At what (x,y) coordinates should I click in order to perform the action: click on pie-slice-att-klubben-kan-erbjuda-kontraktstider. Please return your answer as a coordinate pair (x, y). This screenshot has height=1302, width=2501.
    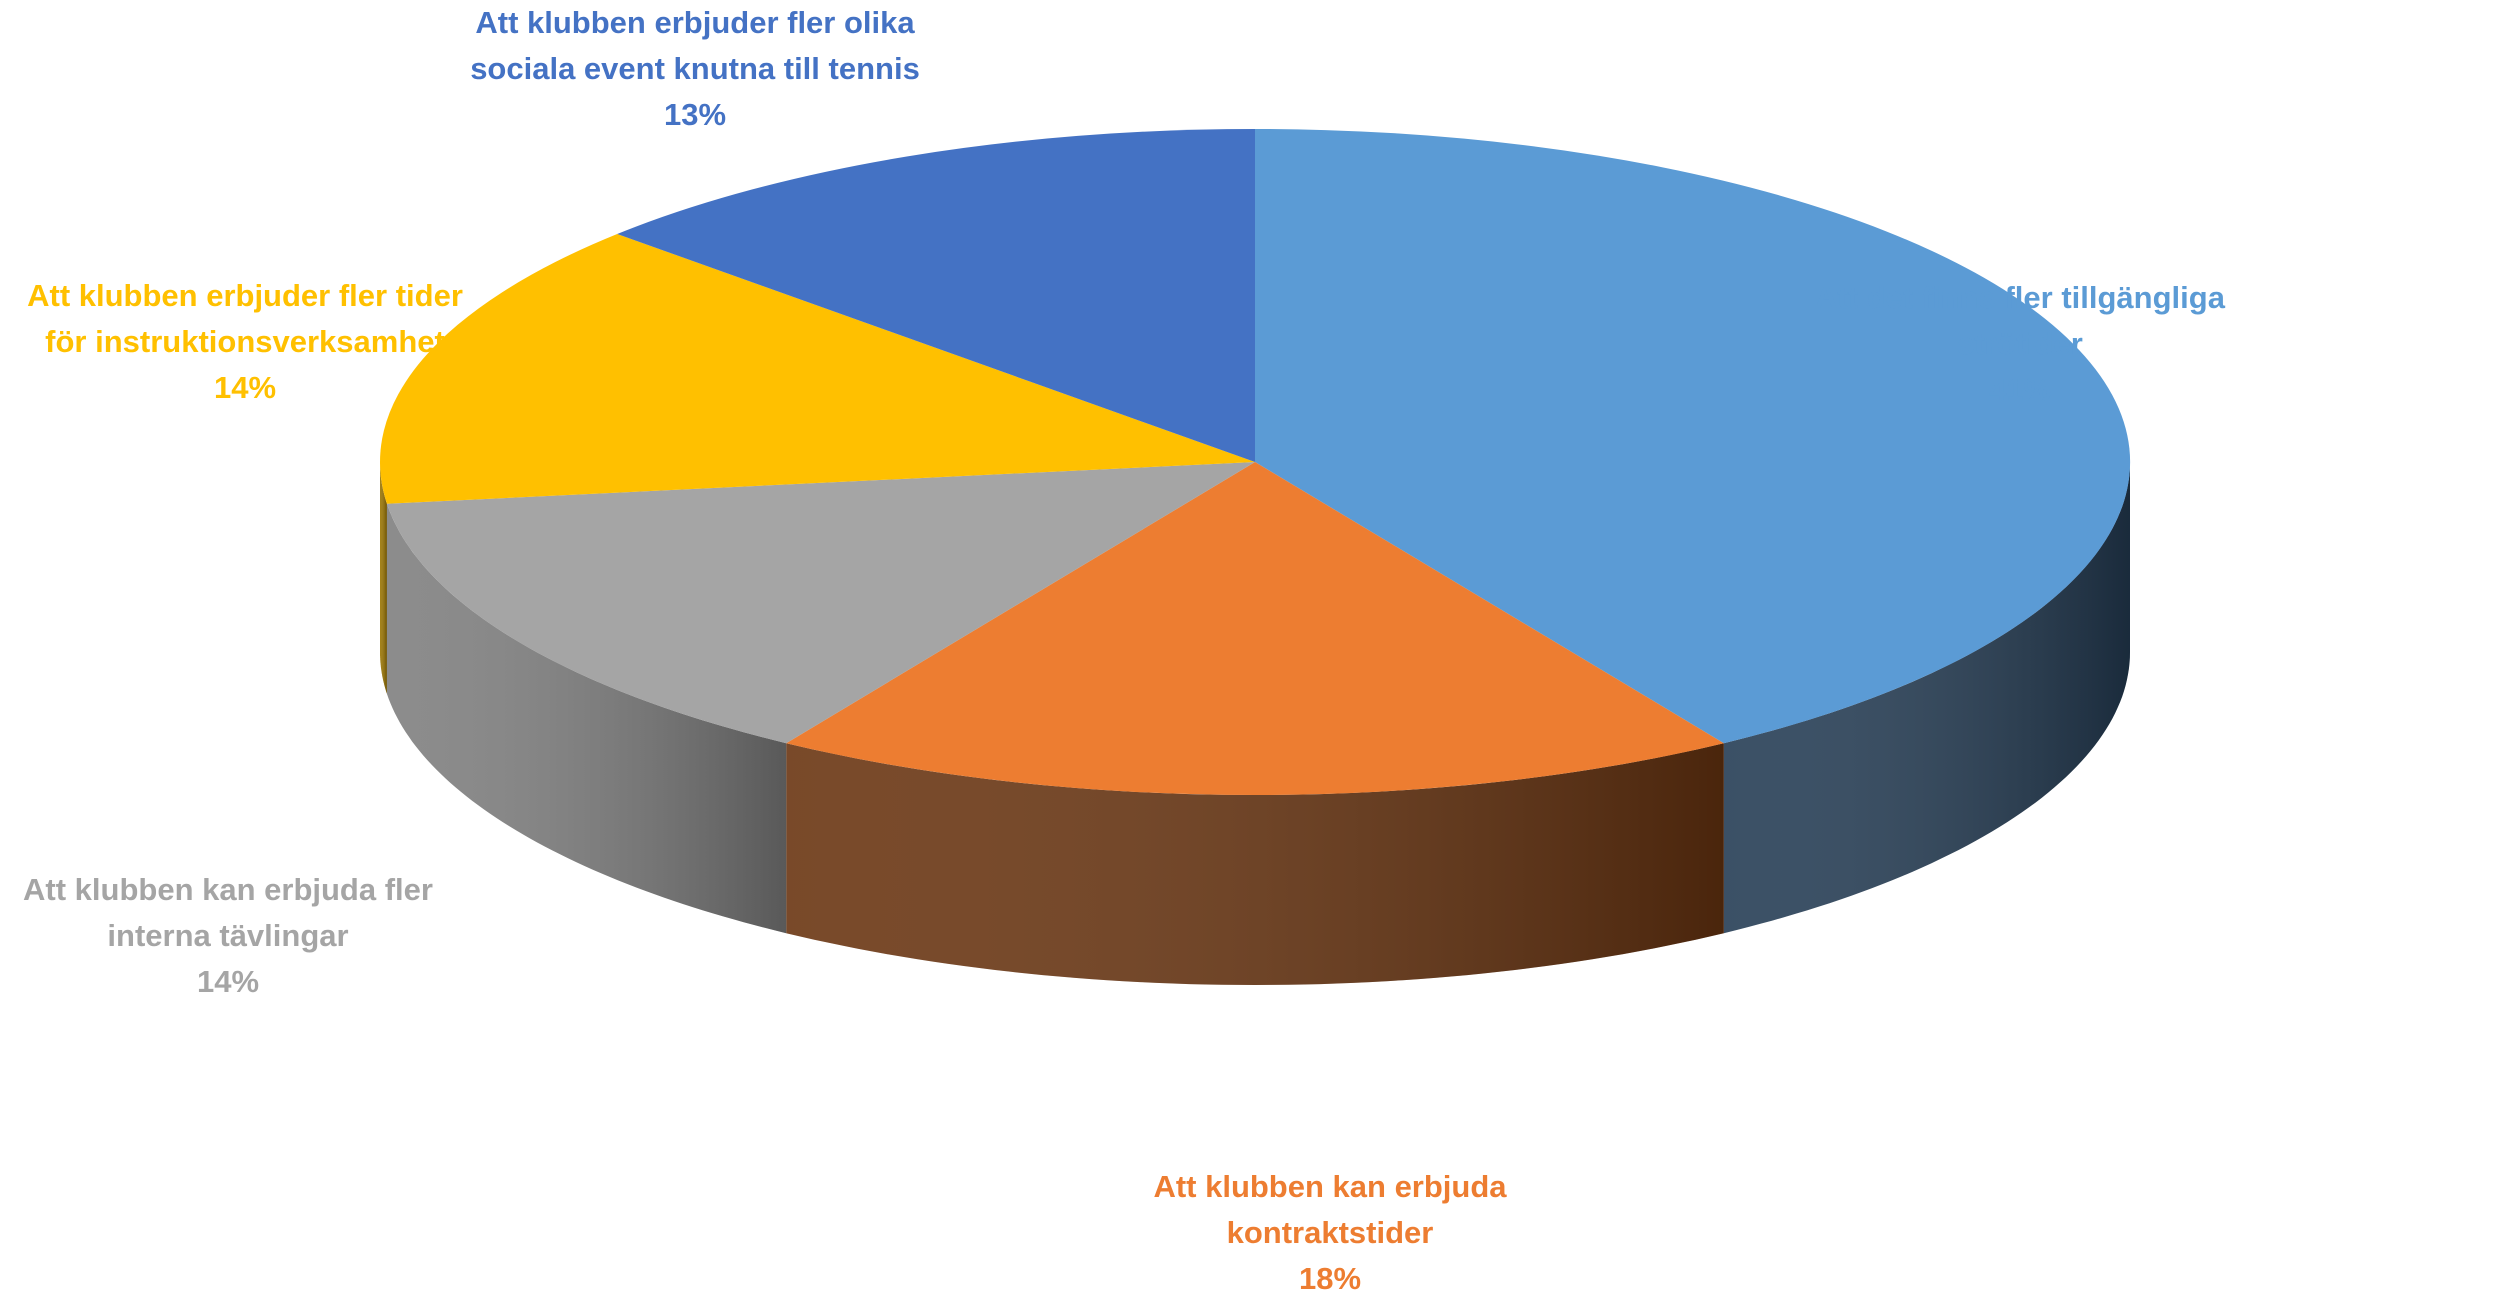
    Looking at the image, I should click on (1255, 629).